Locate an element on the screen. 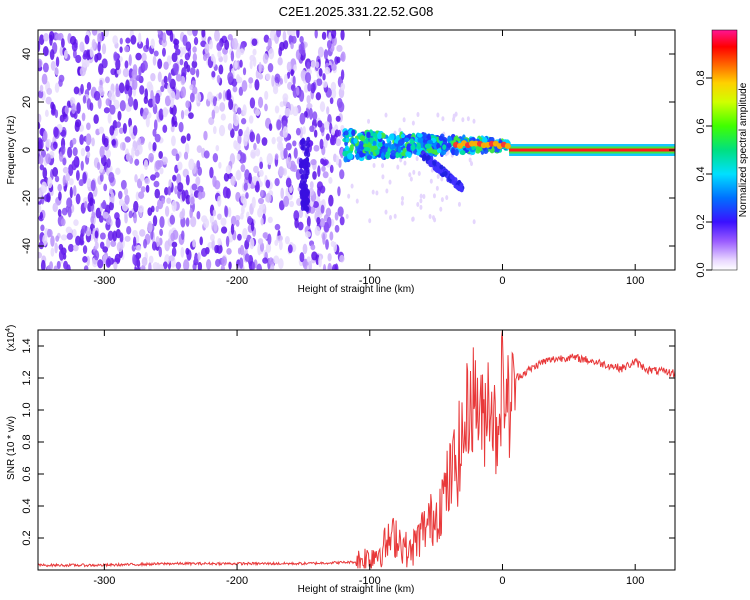 Image resolution: width=750 pixels, height=600 pixels. y-tick-label: 1.4 is located at coordinates (27, 345).